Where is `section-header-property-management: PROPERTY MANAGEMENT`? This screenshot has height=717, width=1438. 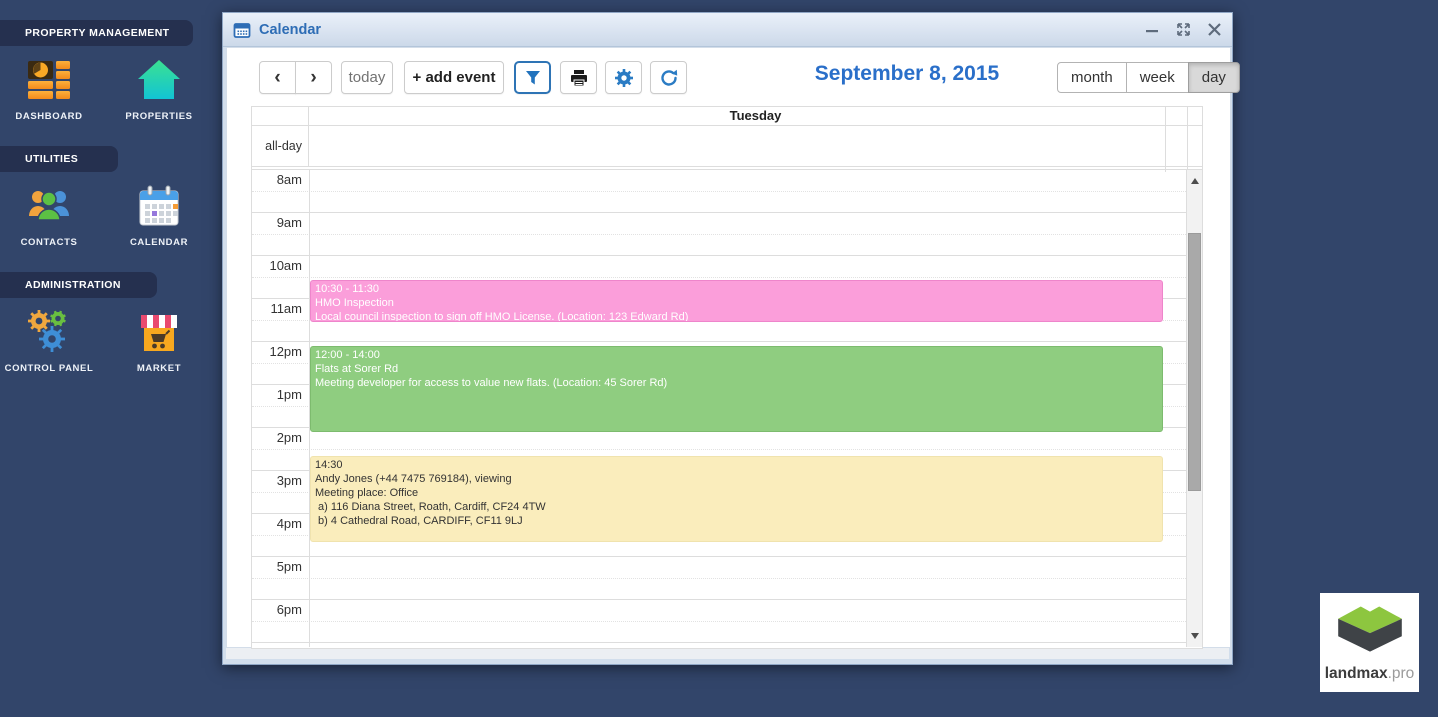
section-header-property-management: PROPERTY MANAGEMENT is located at coordinates (96, 33).